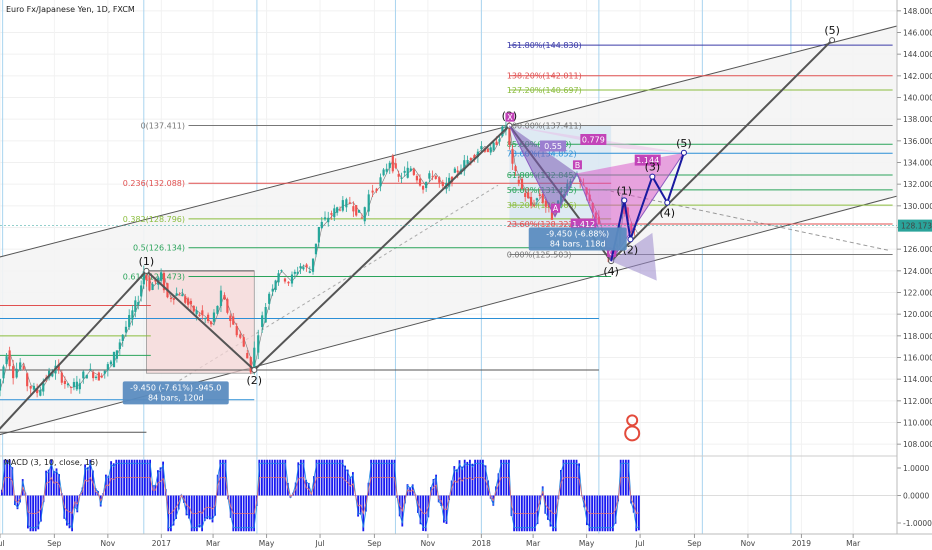 This screenshot has height=550, width=932. Describe the element at coordinates (634, 256) in the screenshot. I see `harmonic-triangle-low` at that location.